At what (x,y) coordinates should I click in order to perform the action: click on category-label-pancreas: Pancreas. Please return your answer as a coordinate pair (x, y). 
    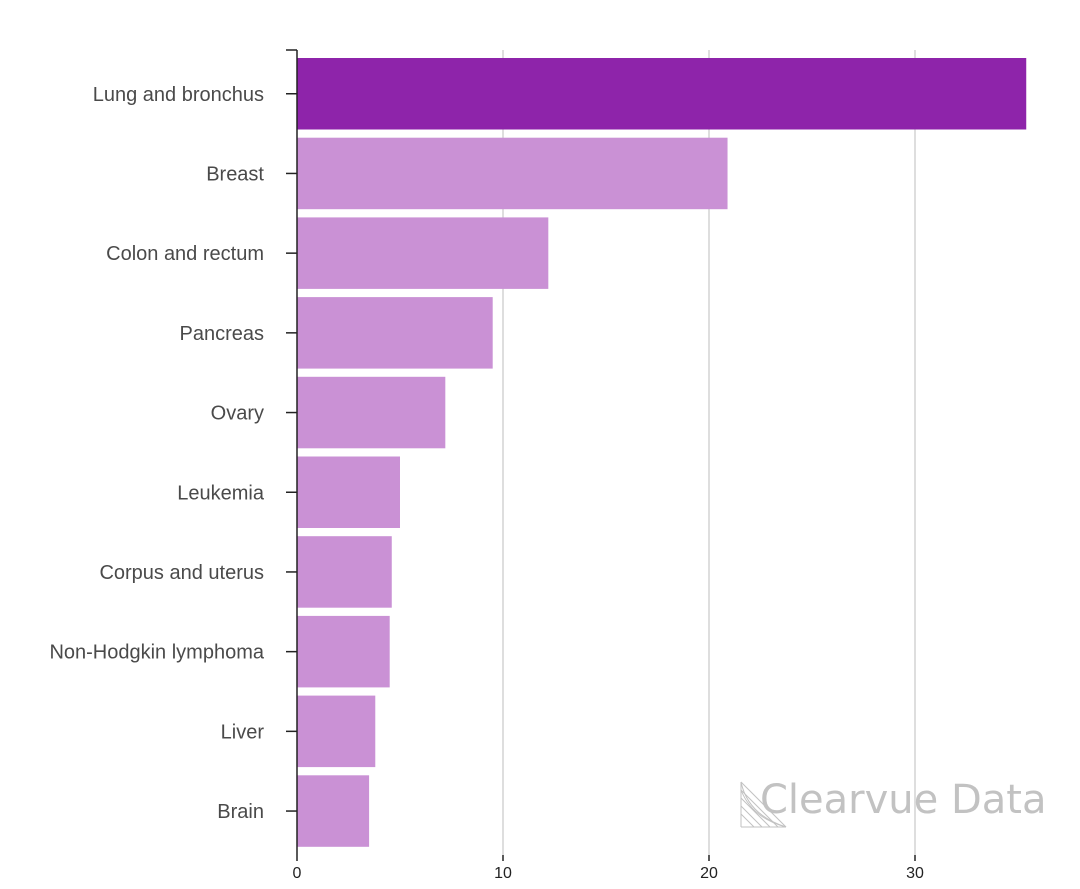
    Looking at the image, I should click on (222, 334).